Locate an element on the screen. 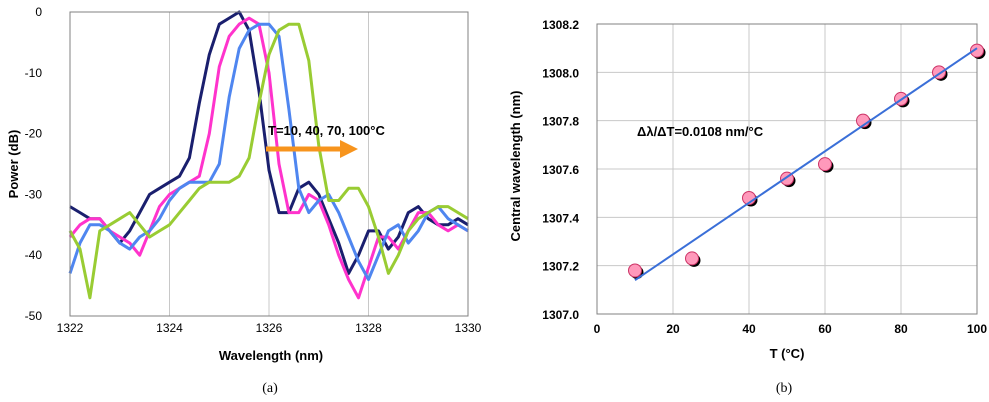 This screenshot has width=989, height=402. a-annotation-arrow is located at coordinates (312, 149).